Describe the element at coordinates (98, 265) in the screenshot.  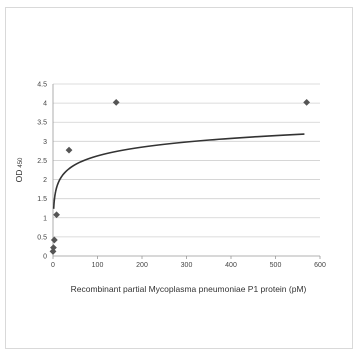
I see `x-tick-label-1: 100` at that location.